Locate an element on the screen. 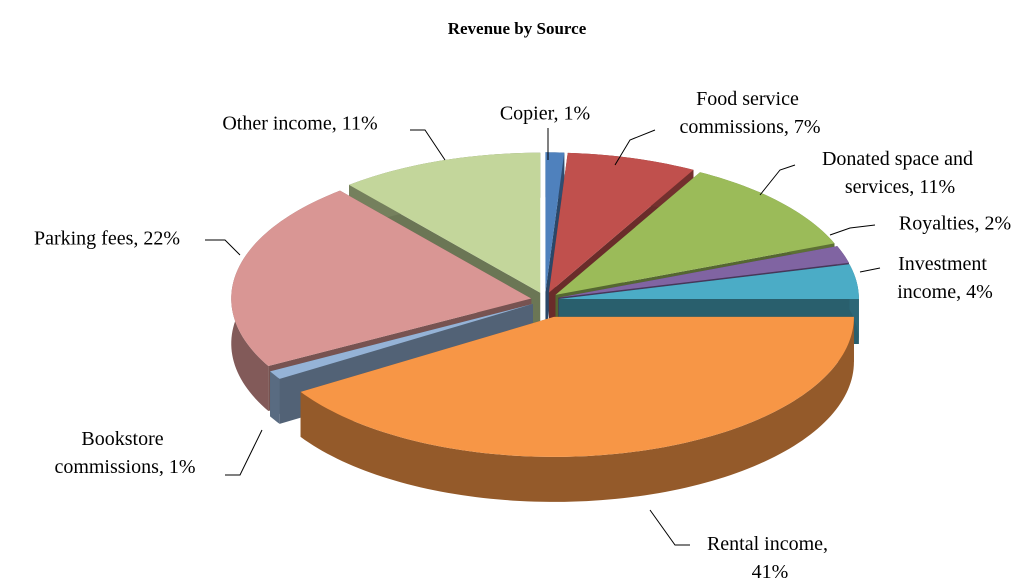 The image size is (1034, 584). label-line: services, 11% is located at coordinates (900, 187).